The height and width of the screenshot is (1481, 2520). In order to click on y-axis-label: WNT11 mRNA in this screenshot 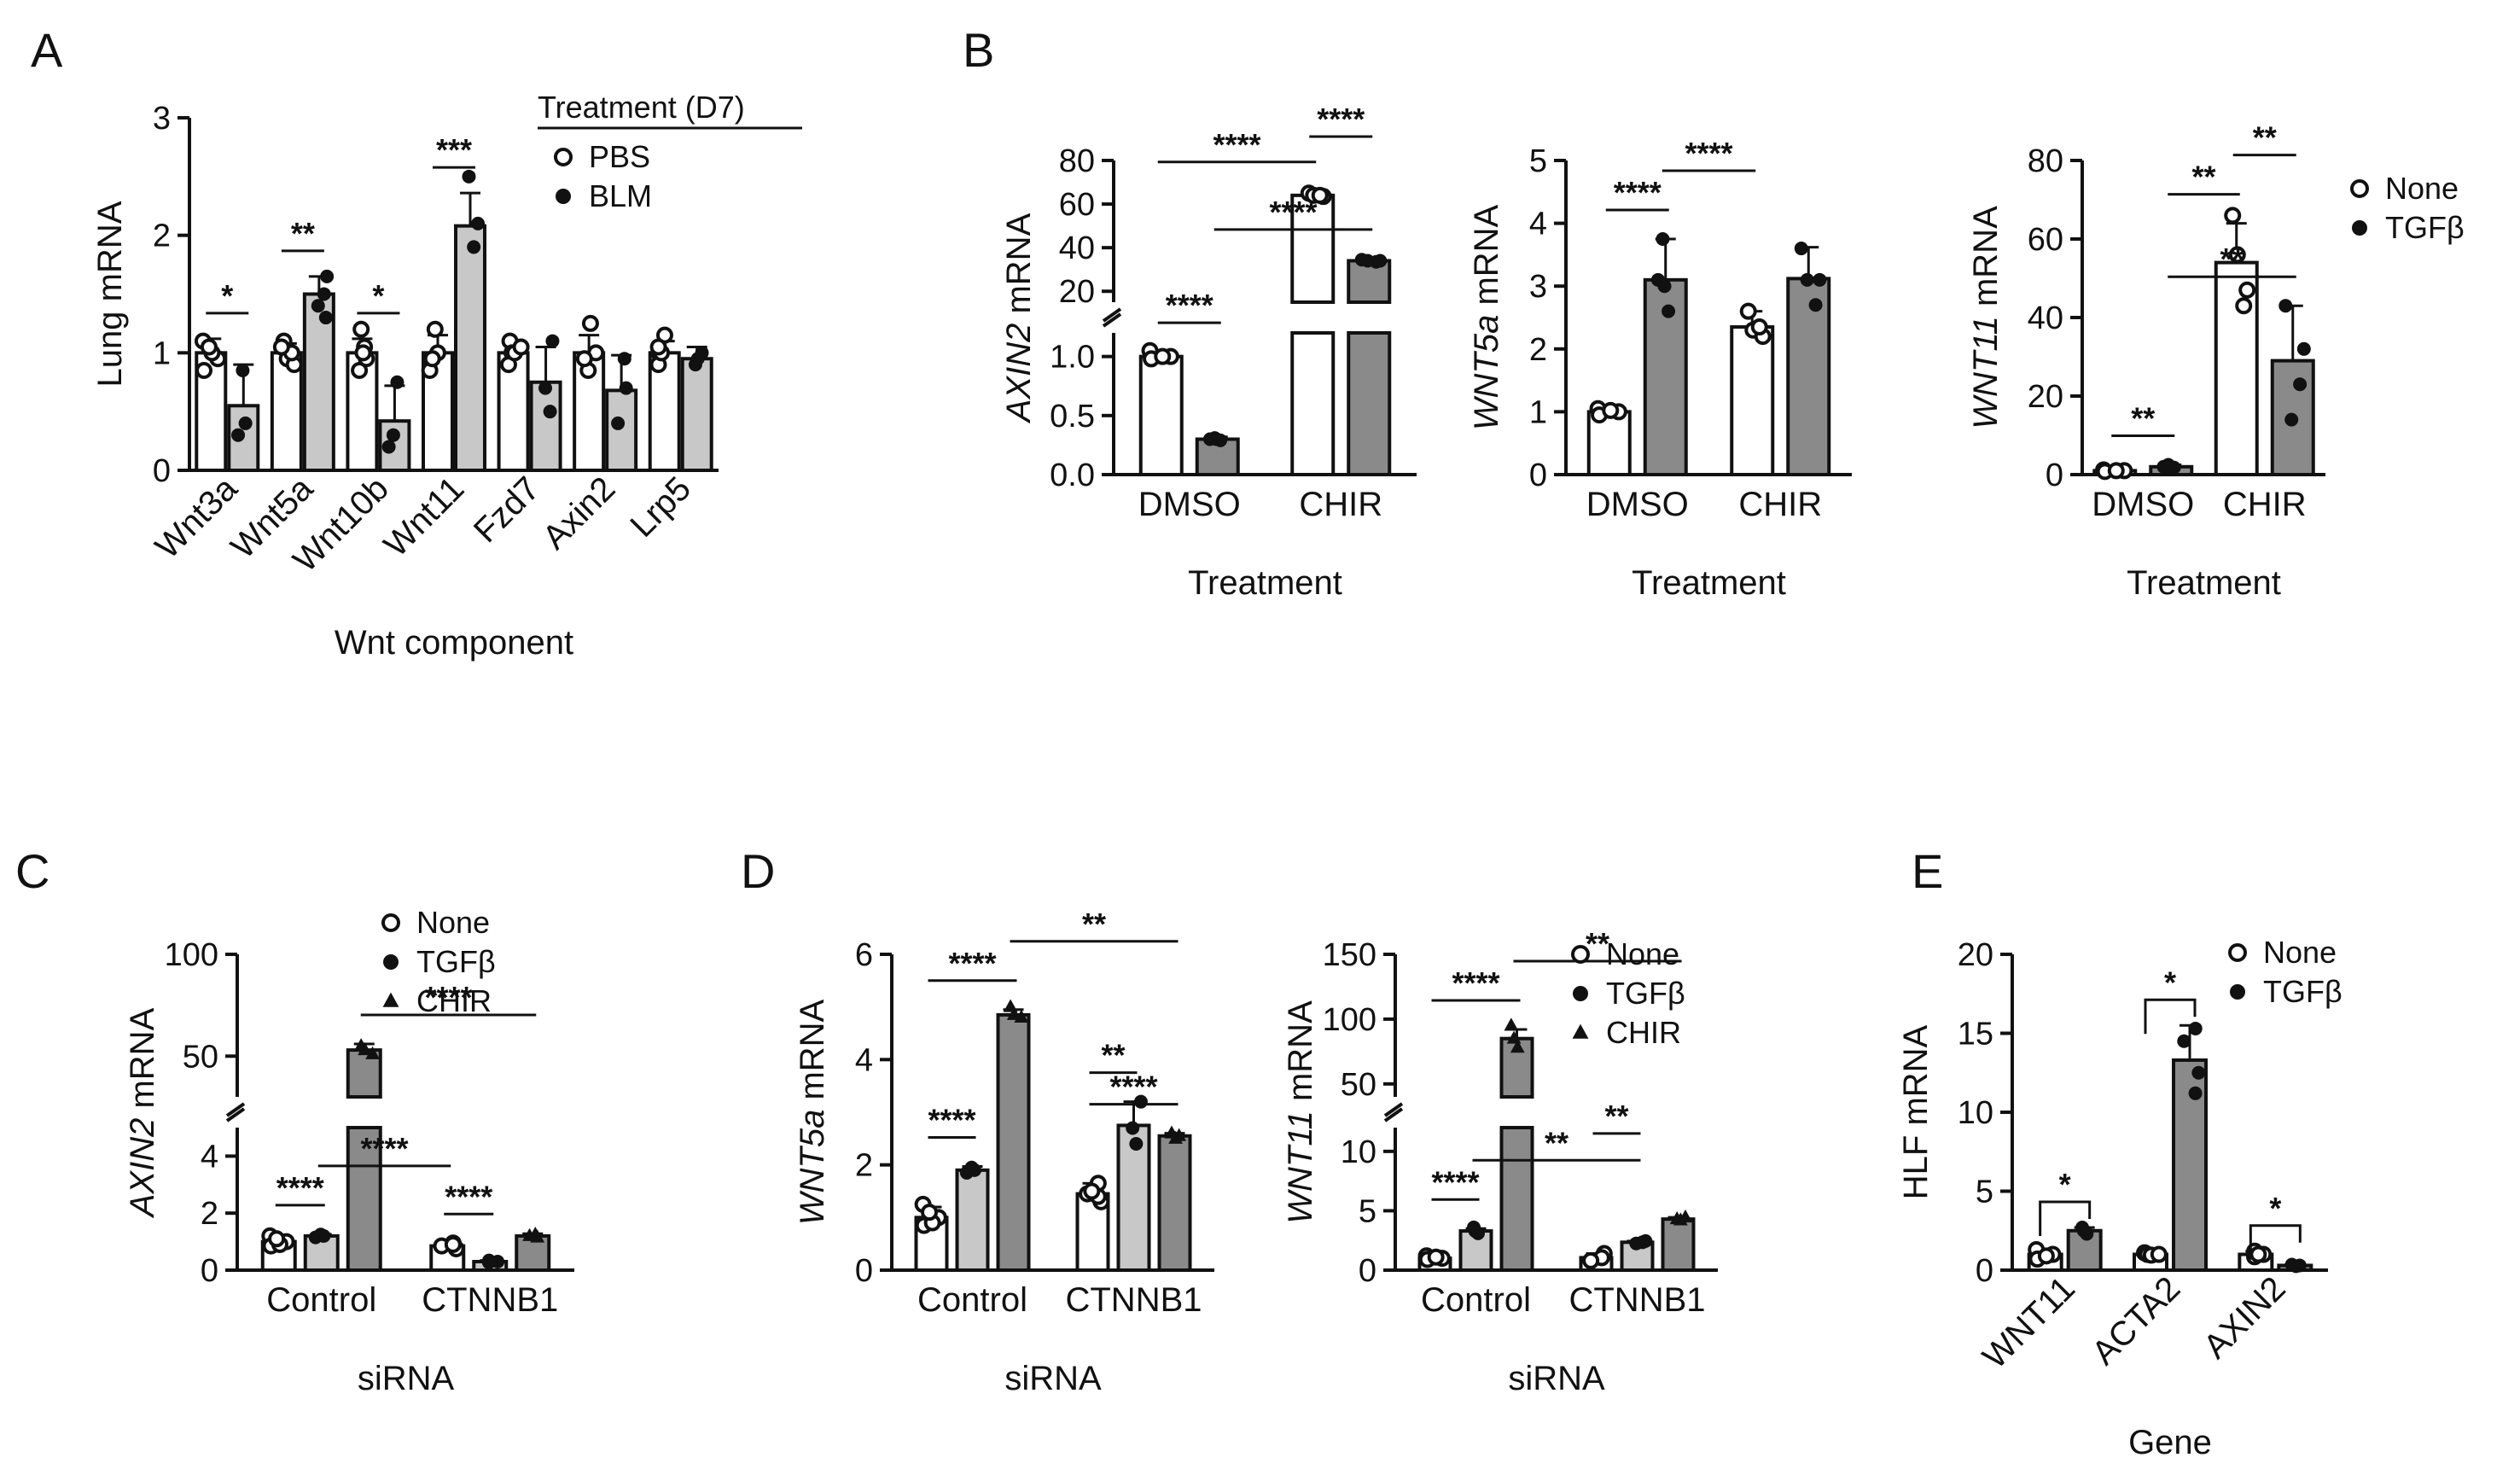, I will do `click(1986, 317)`.